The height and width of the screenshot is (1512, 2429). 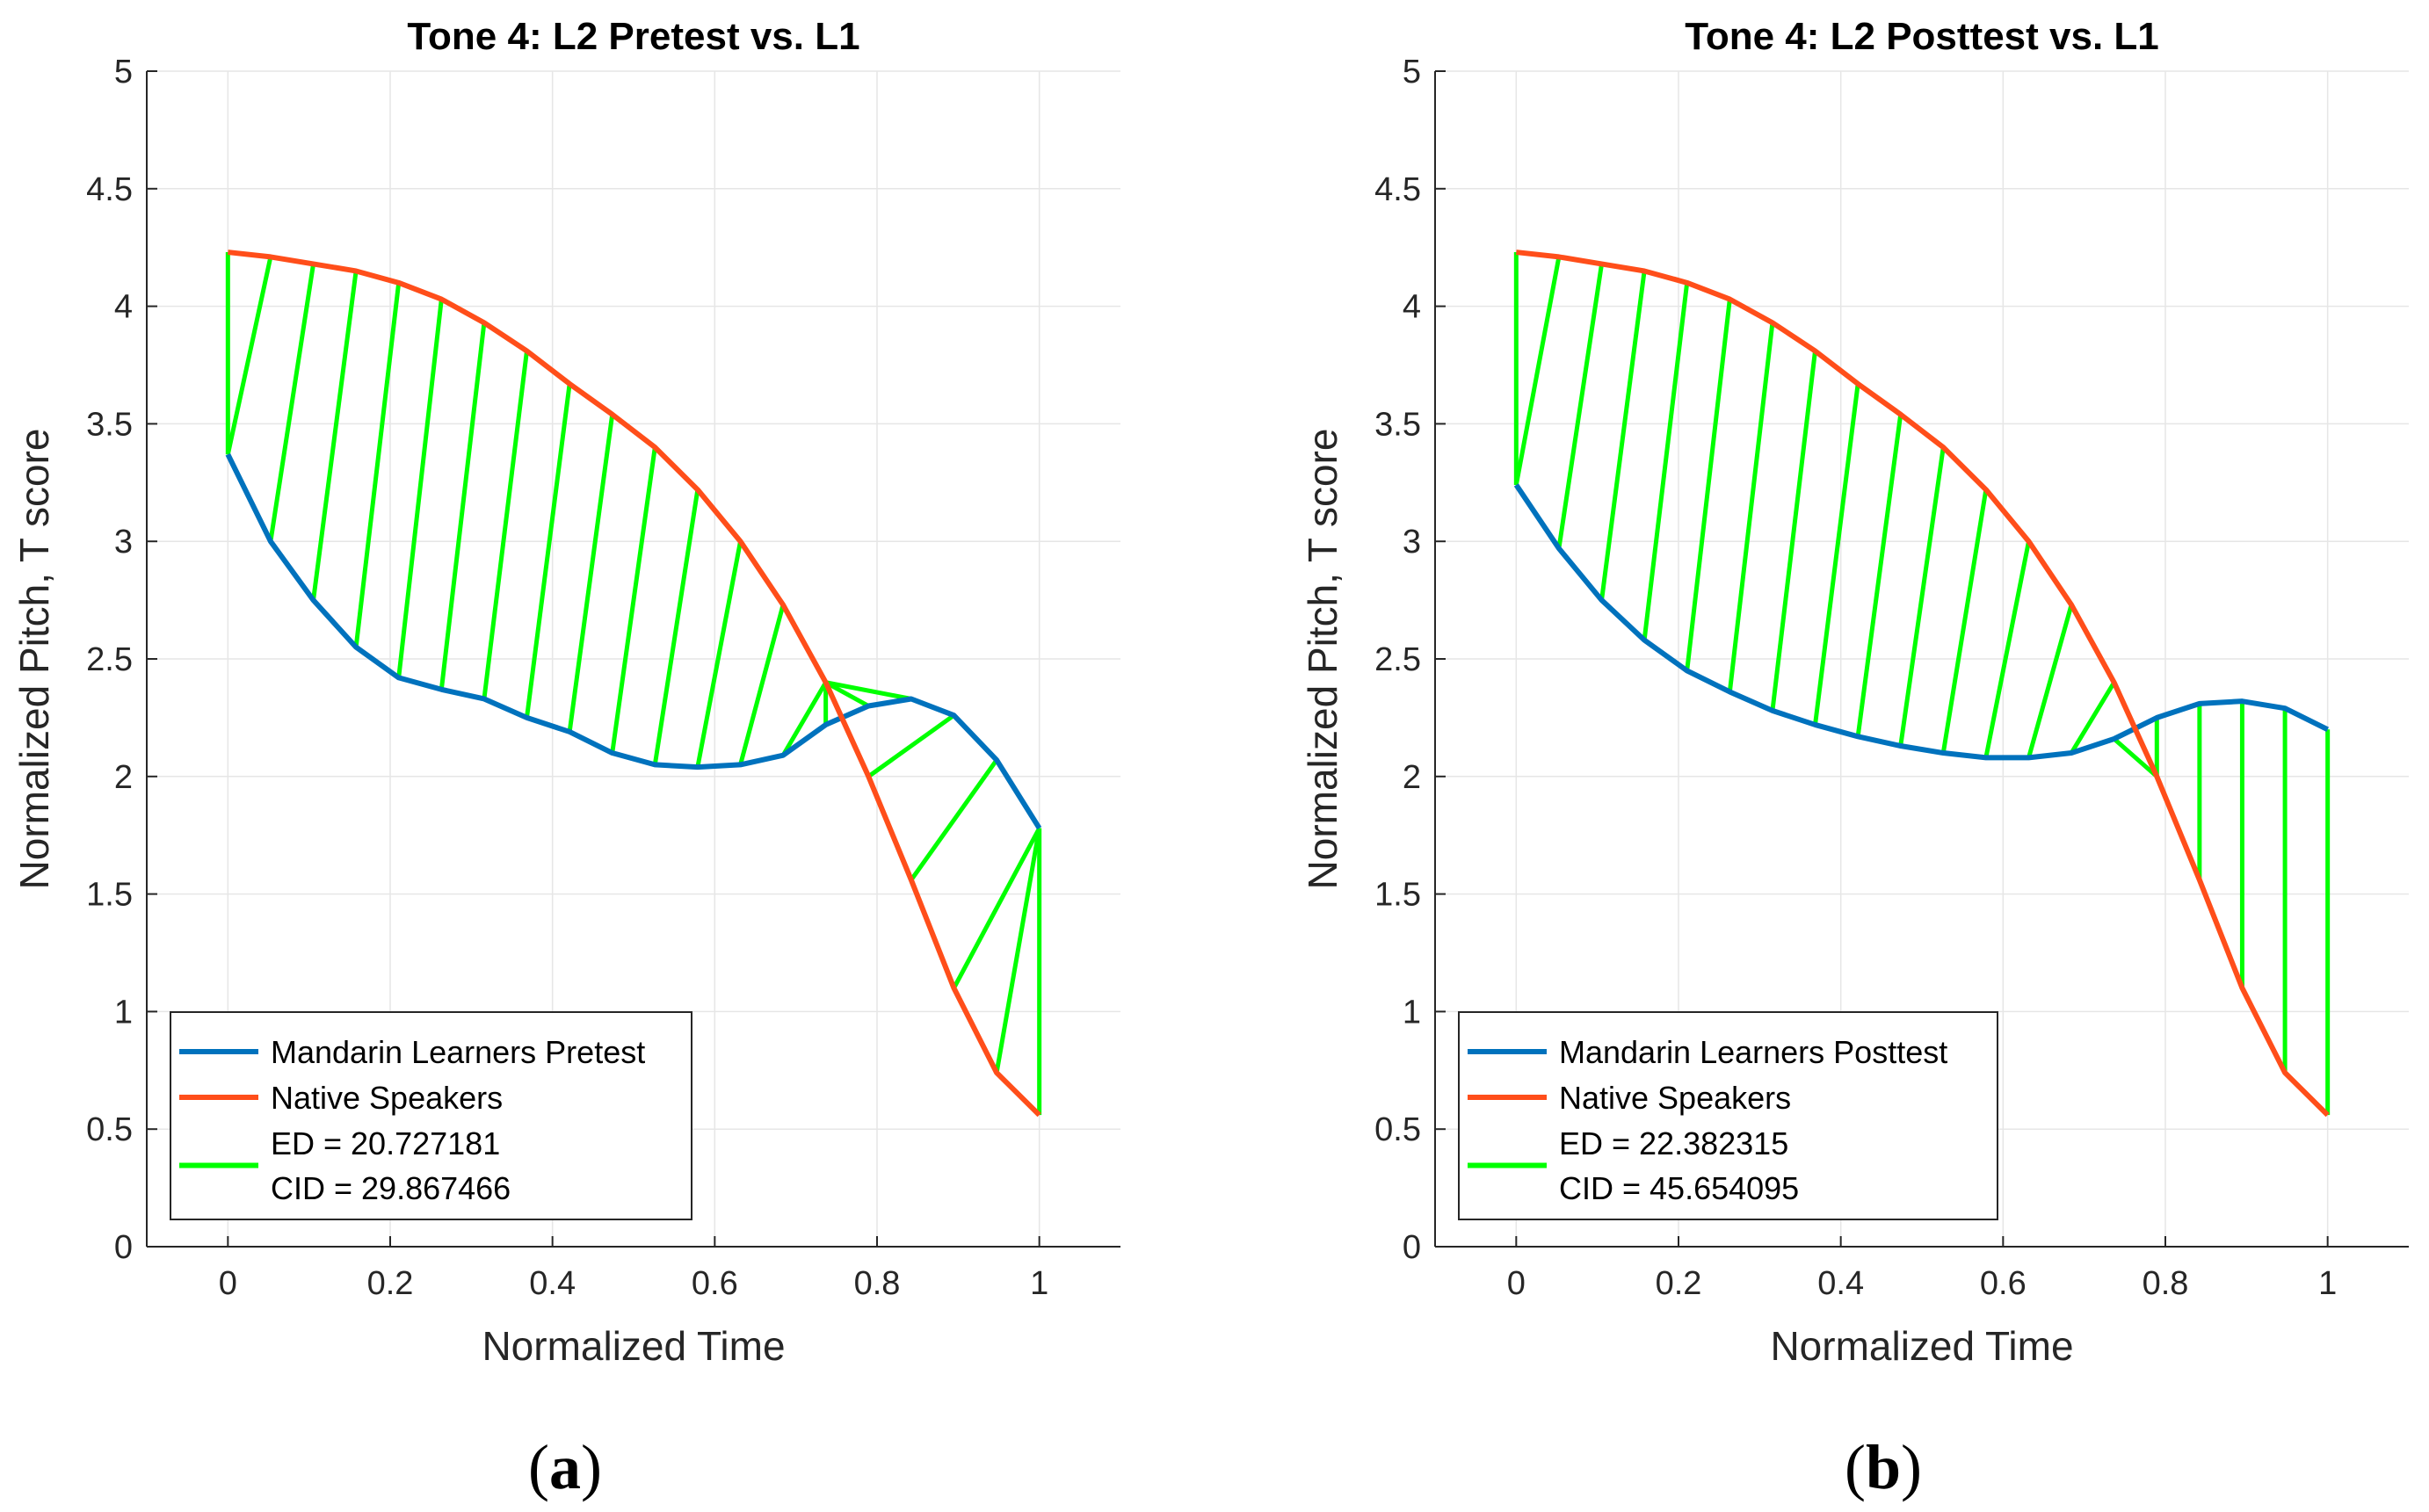 What do you see at coordinates (385, 1143) in the screenshot?
I see `legend-entry: ED = 20.727181` at bounding box center [385, 1143].